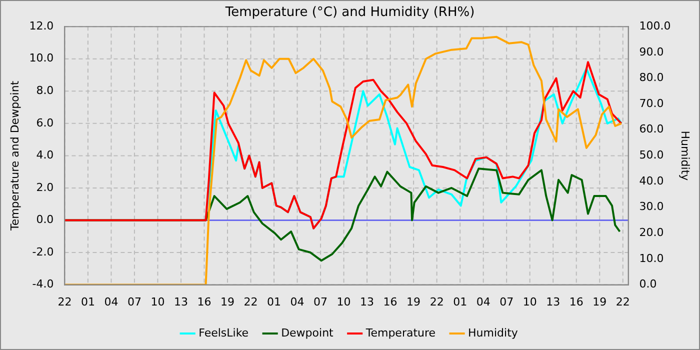 The image size is (700, 350). I want to click on y-tick-label: 6.0, so click(45, 123).